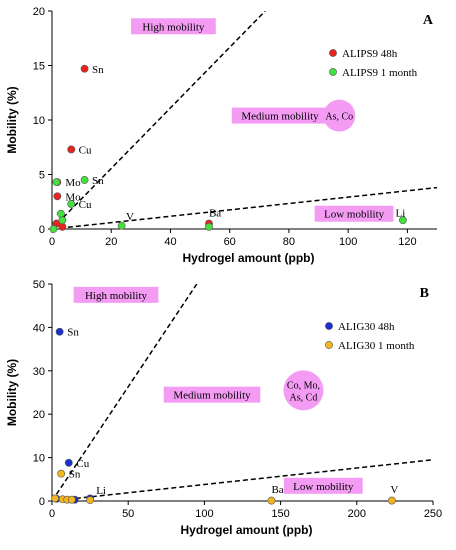  I want to click on y-tick-label: 40, so click(39, 328).